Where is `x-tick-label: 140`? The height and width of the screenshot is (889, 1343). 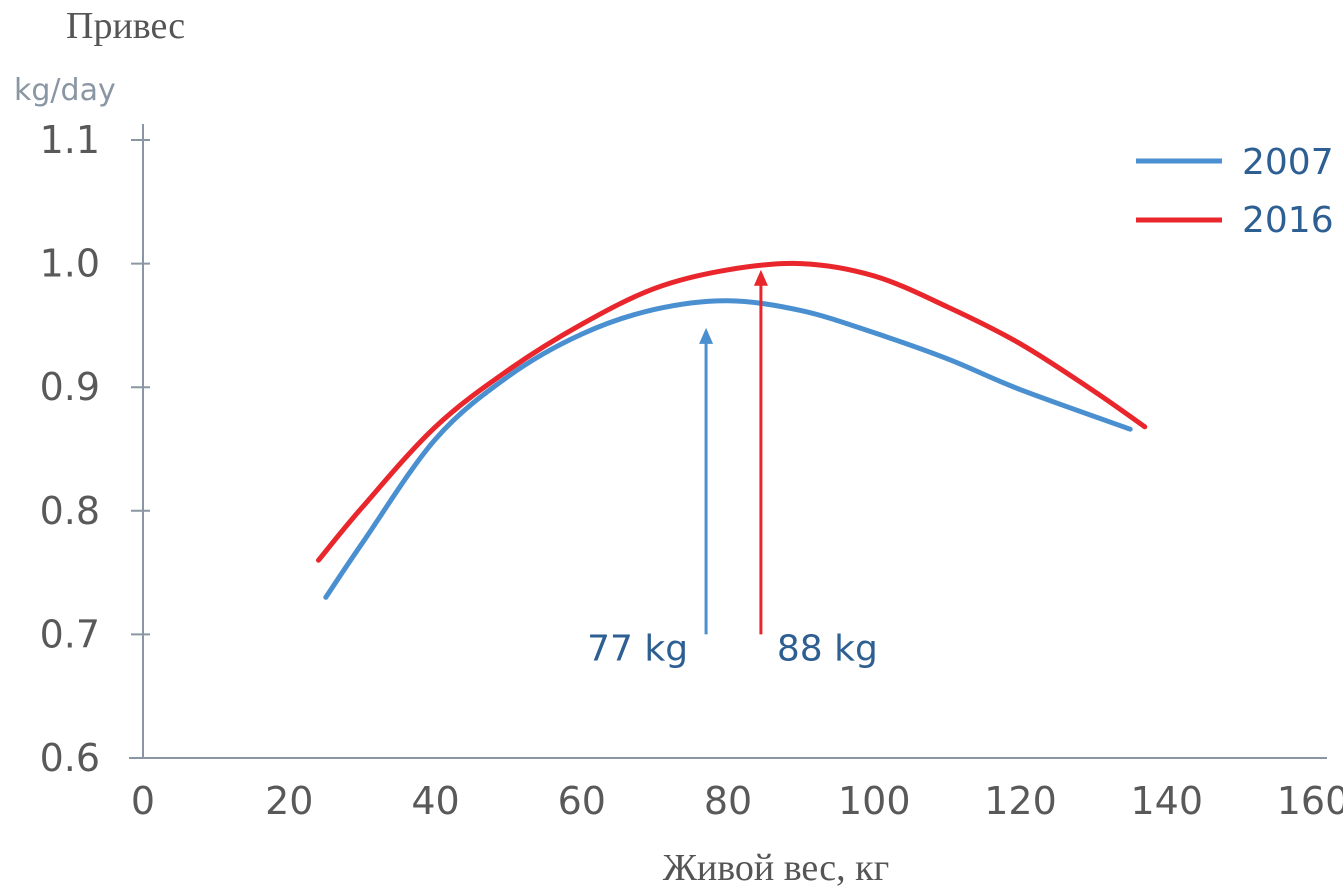 x-tick-label: 140 is located at coordinates (1166, 801).